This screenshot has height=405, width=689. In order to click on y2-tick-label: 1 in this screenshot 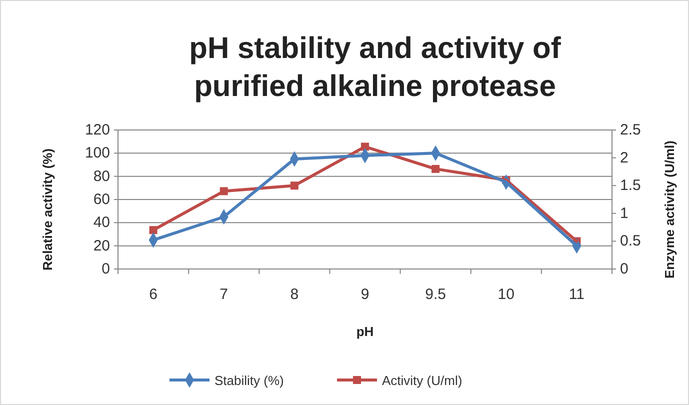, I will do `click(624, 213)`.